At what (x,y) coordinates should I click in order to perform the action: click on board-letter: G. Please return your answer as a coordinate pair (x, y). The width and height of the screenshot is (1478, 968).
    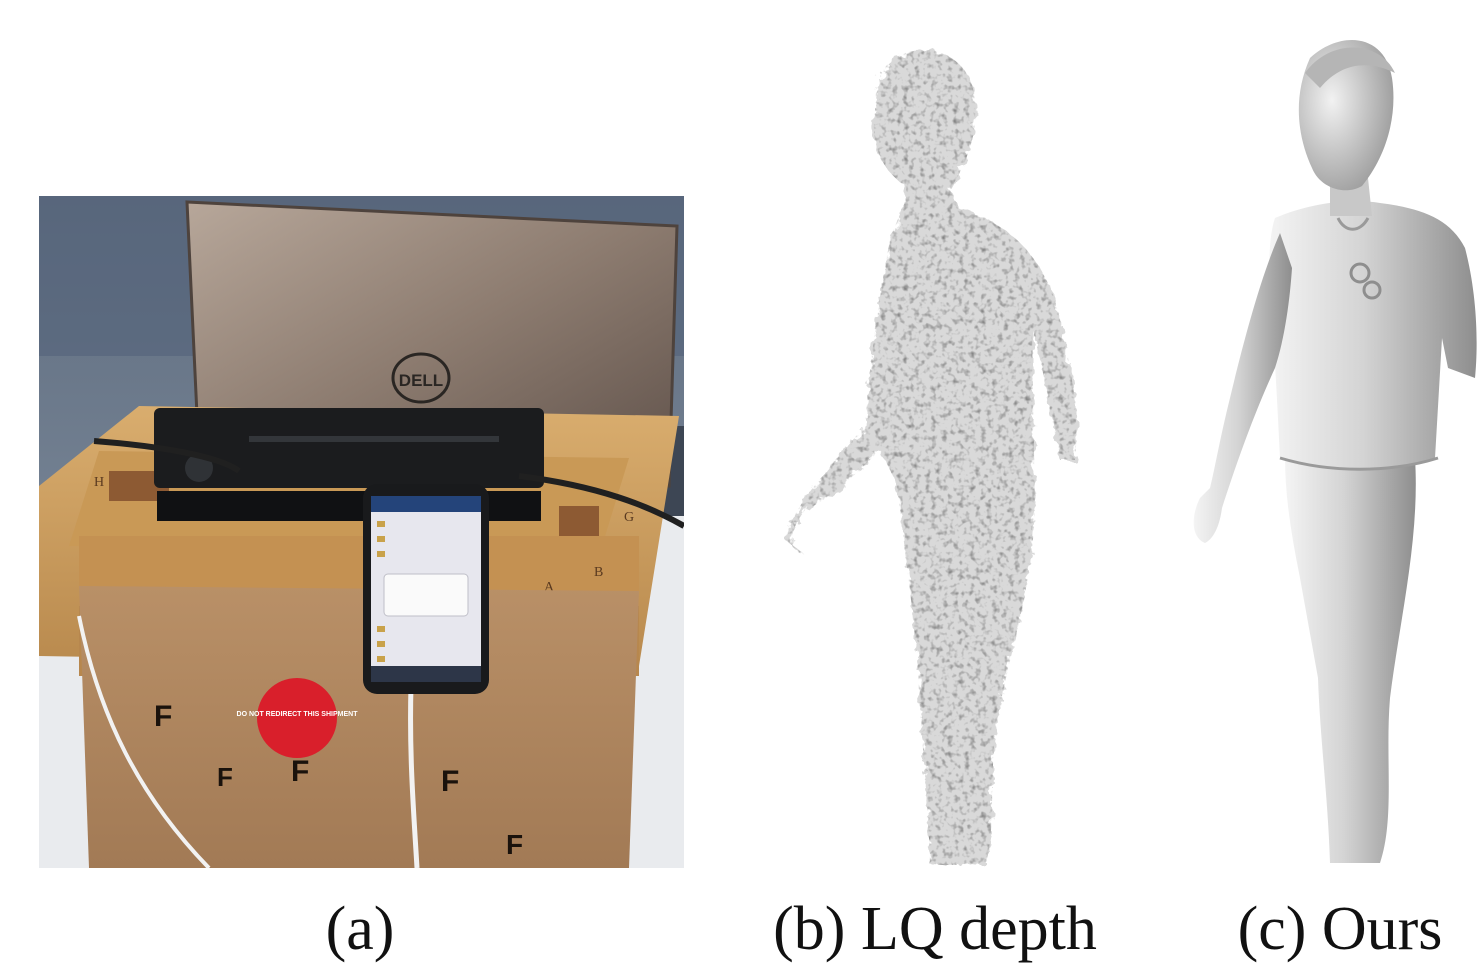
    Looking at the image, I should click on (629, 517).